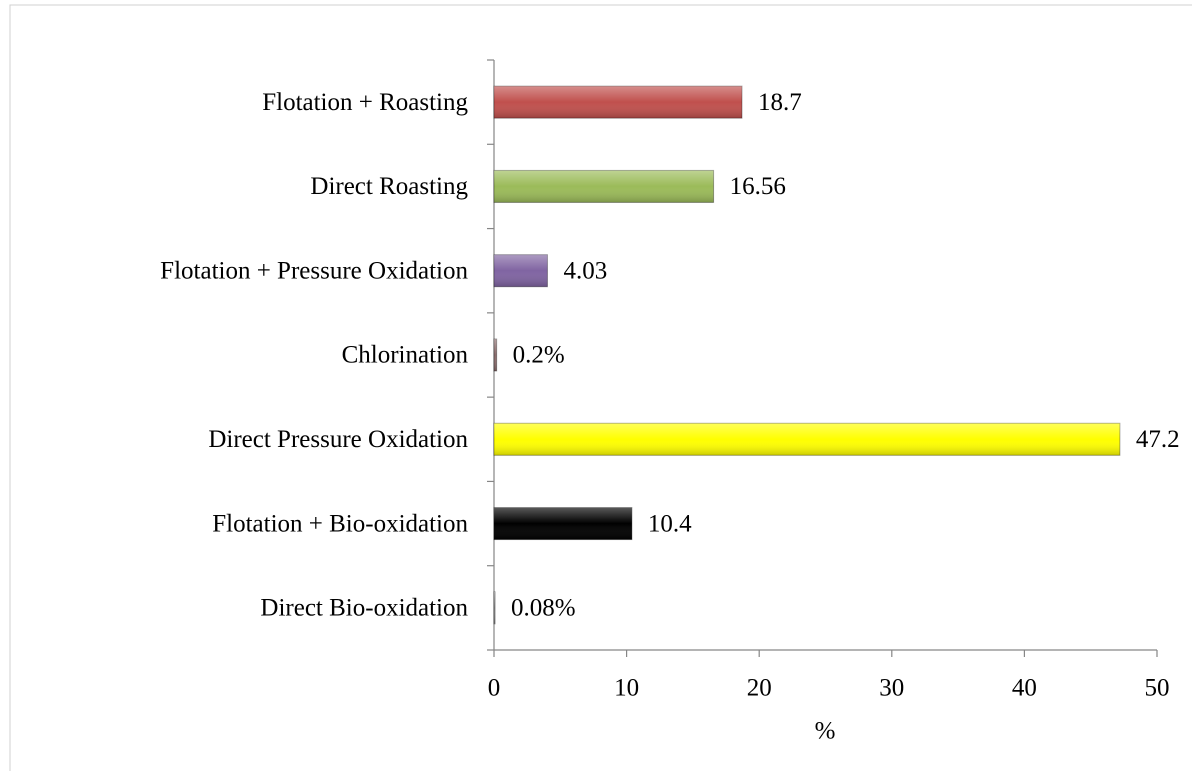  I want to click on y-tick-label: Chlorination, so click(405, 355).